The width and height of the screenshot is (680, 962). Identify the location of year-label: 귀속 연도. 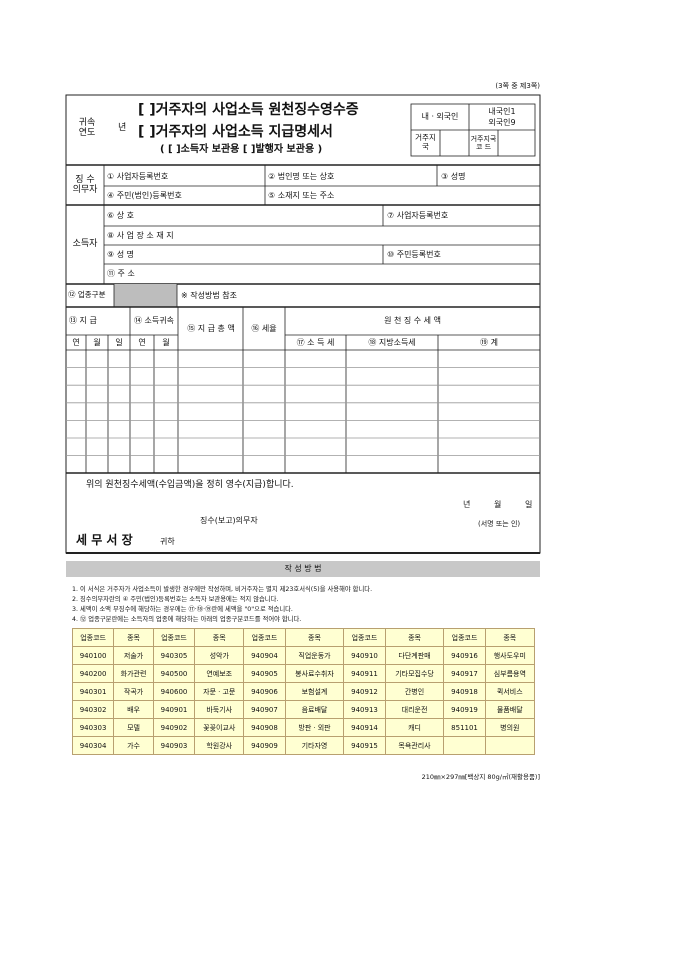
(87, 127).